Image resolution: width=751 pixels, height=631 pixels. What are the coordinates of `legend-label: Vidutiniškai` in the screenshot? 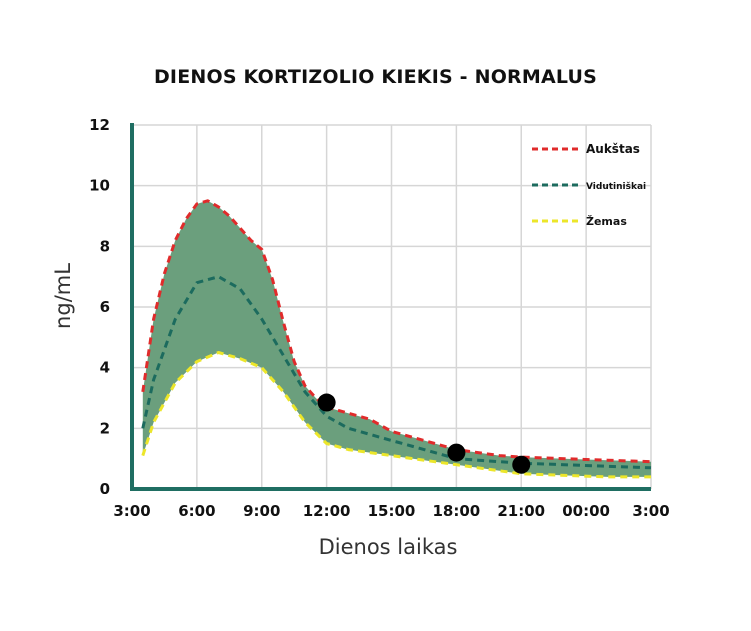 It's located at (616, 186).